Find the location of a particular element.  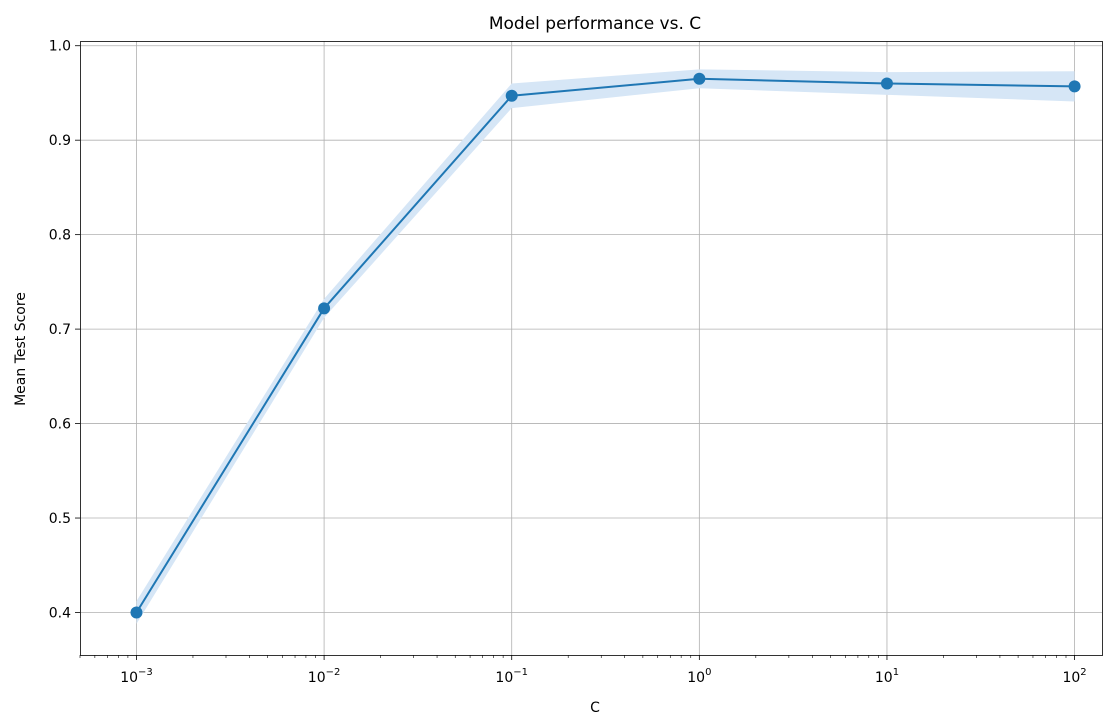

y-tick-label: 0.5 is located at coordinates (60, 519).